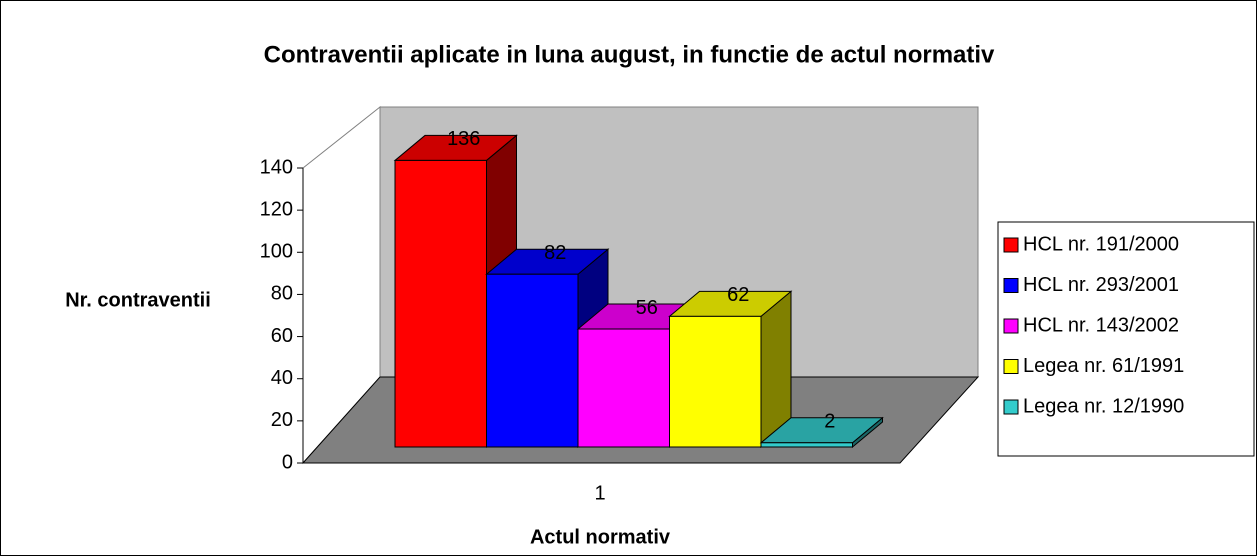 This screenshot has height=557, width=1258. I want to click on data-label: 82, so click(555, 253).